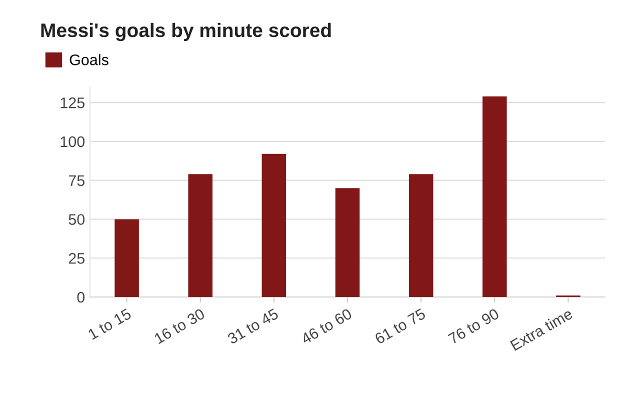  What do you see at coordinates (400, 326) in the screenshot?
I see `x-tick-label: 61 to 75` at bounding box center [400, 326].